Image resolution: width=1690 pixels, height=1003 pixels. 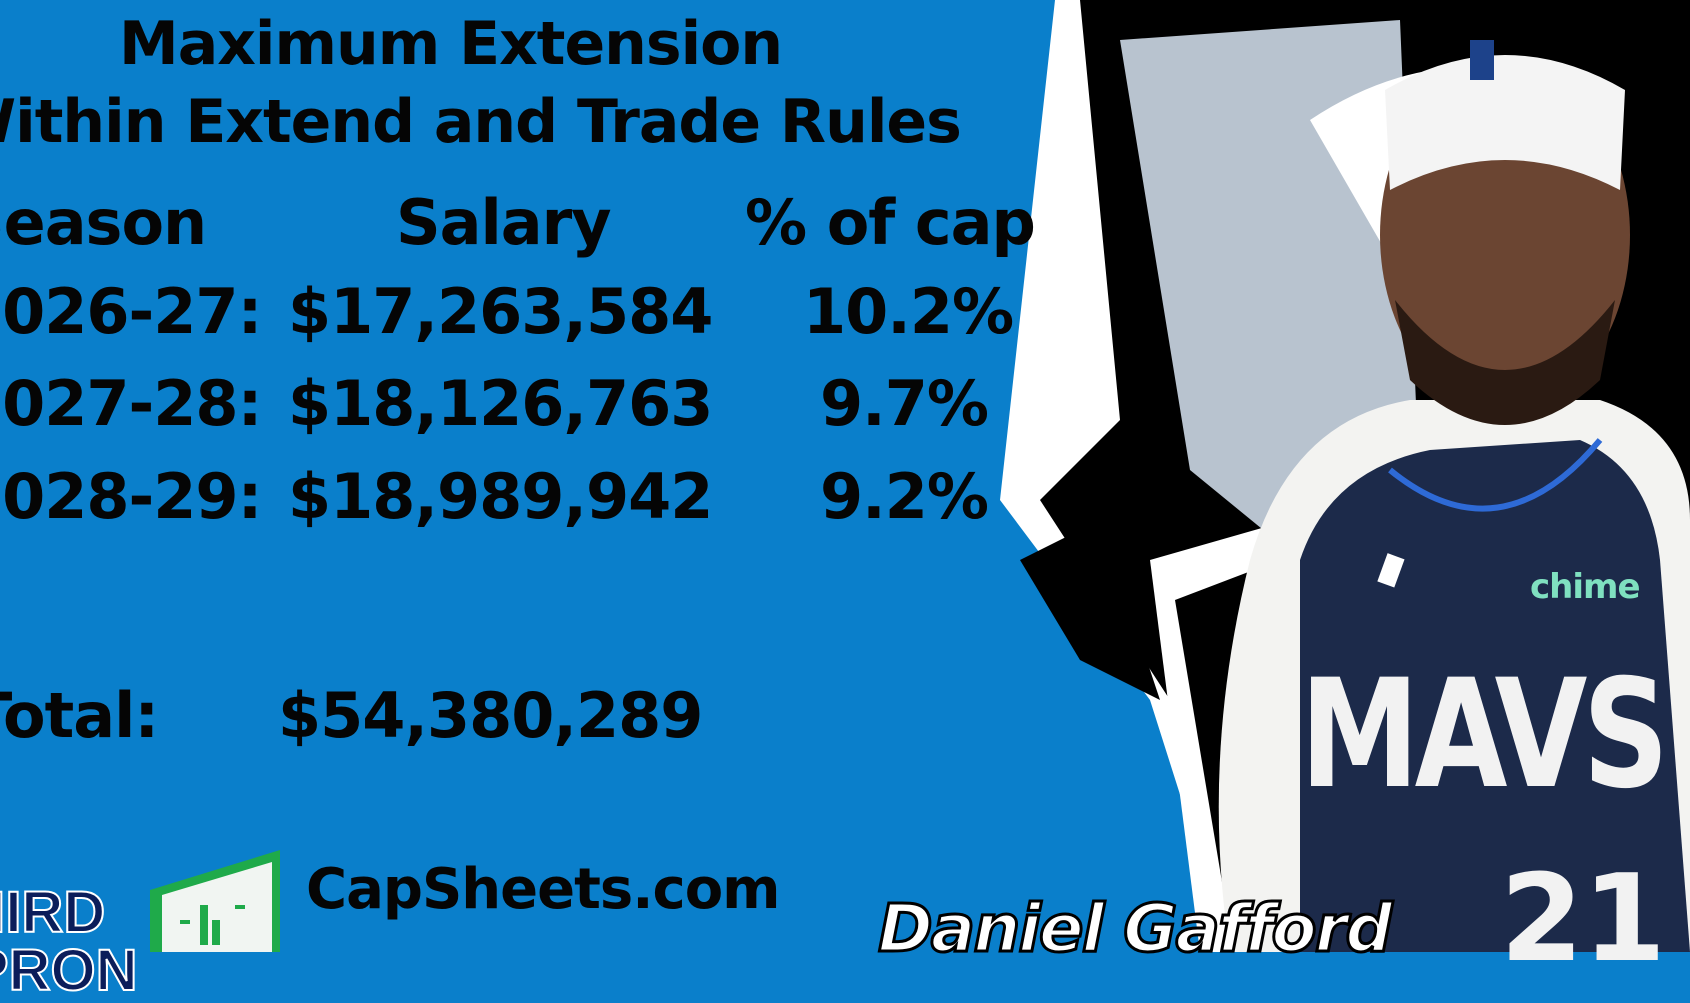 I want to click on row-3-salary: $18,989,942, so click(x=500, y=496).